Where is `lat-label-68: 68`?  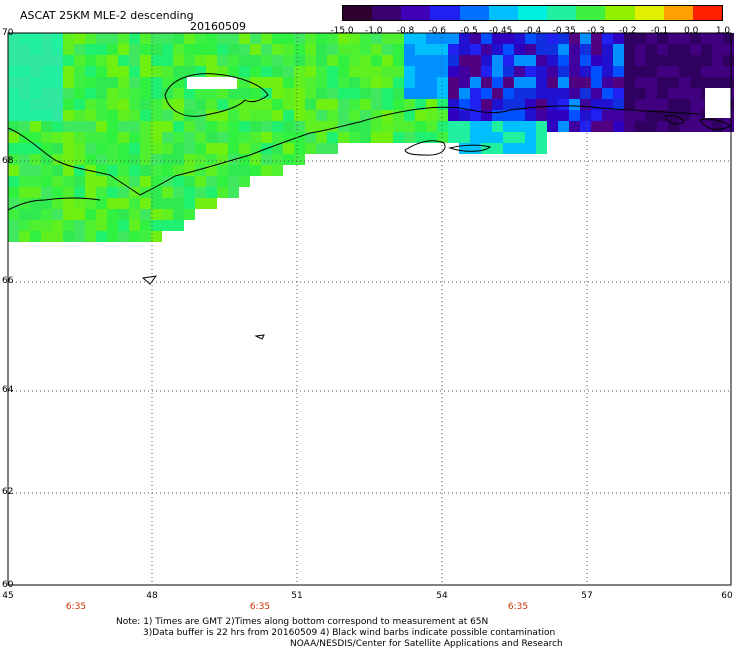
lat-label-68: 68 is located at coordinates (8, 161).